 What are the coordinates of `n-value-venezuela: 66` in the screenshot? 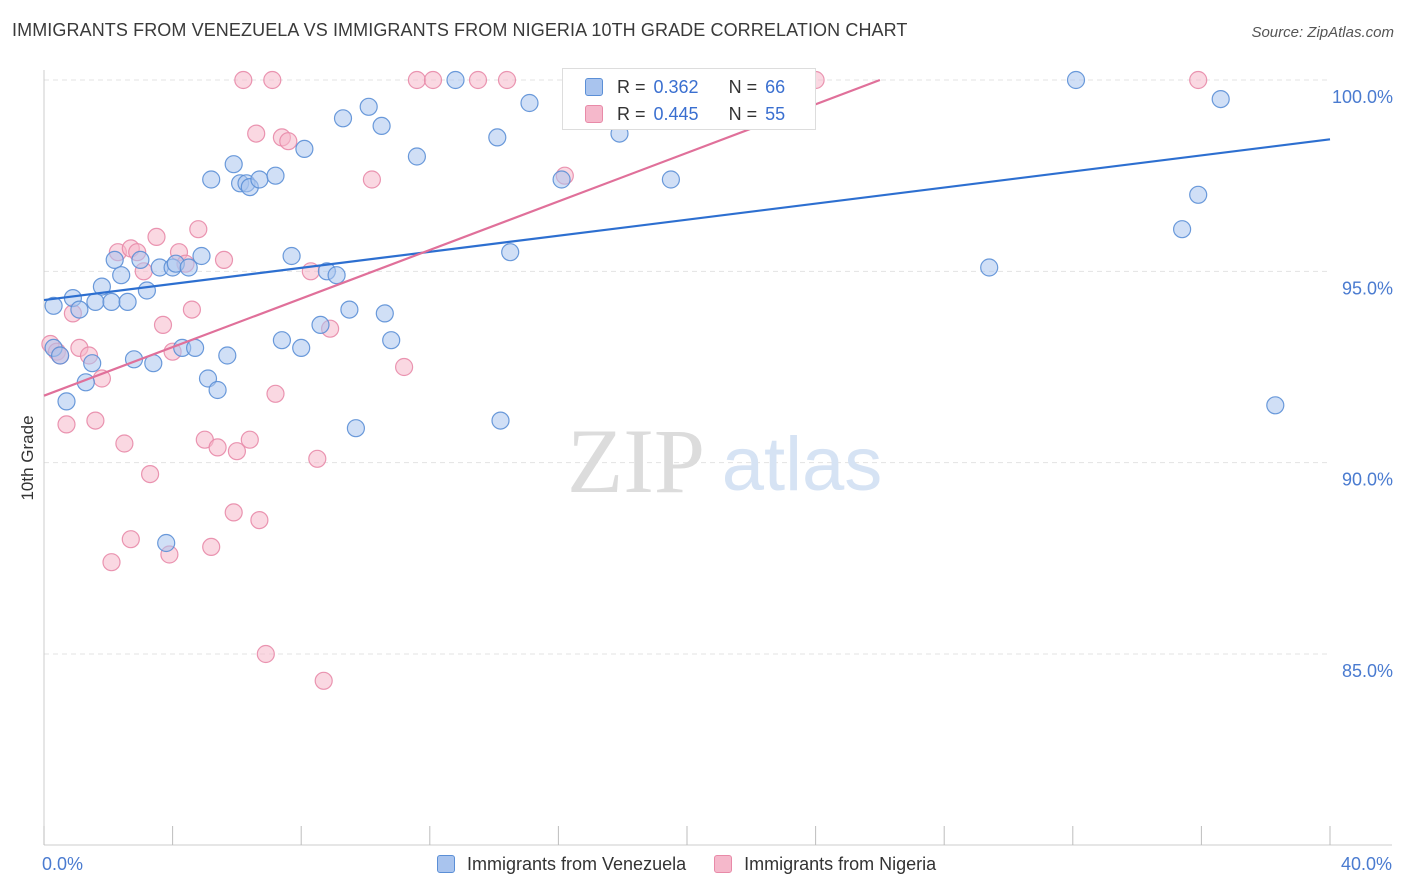 It's located at (775, 86).